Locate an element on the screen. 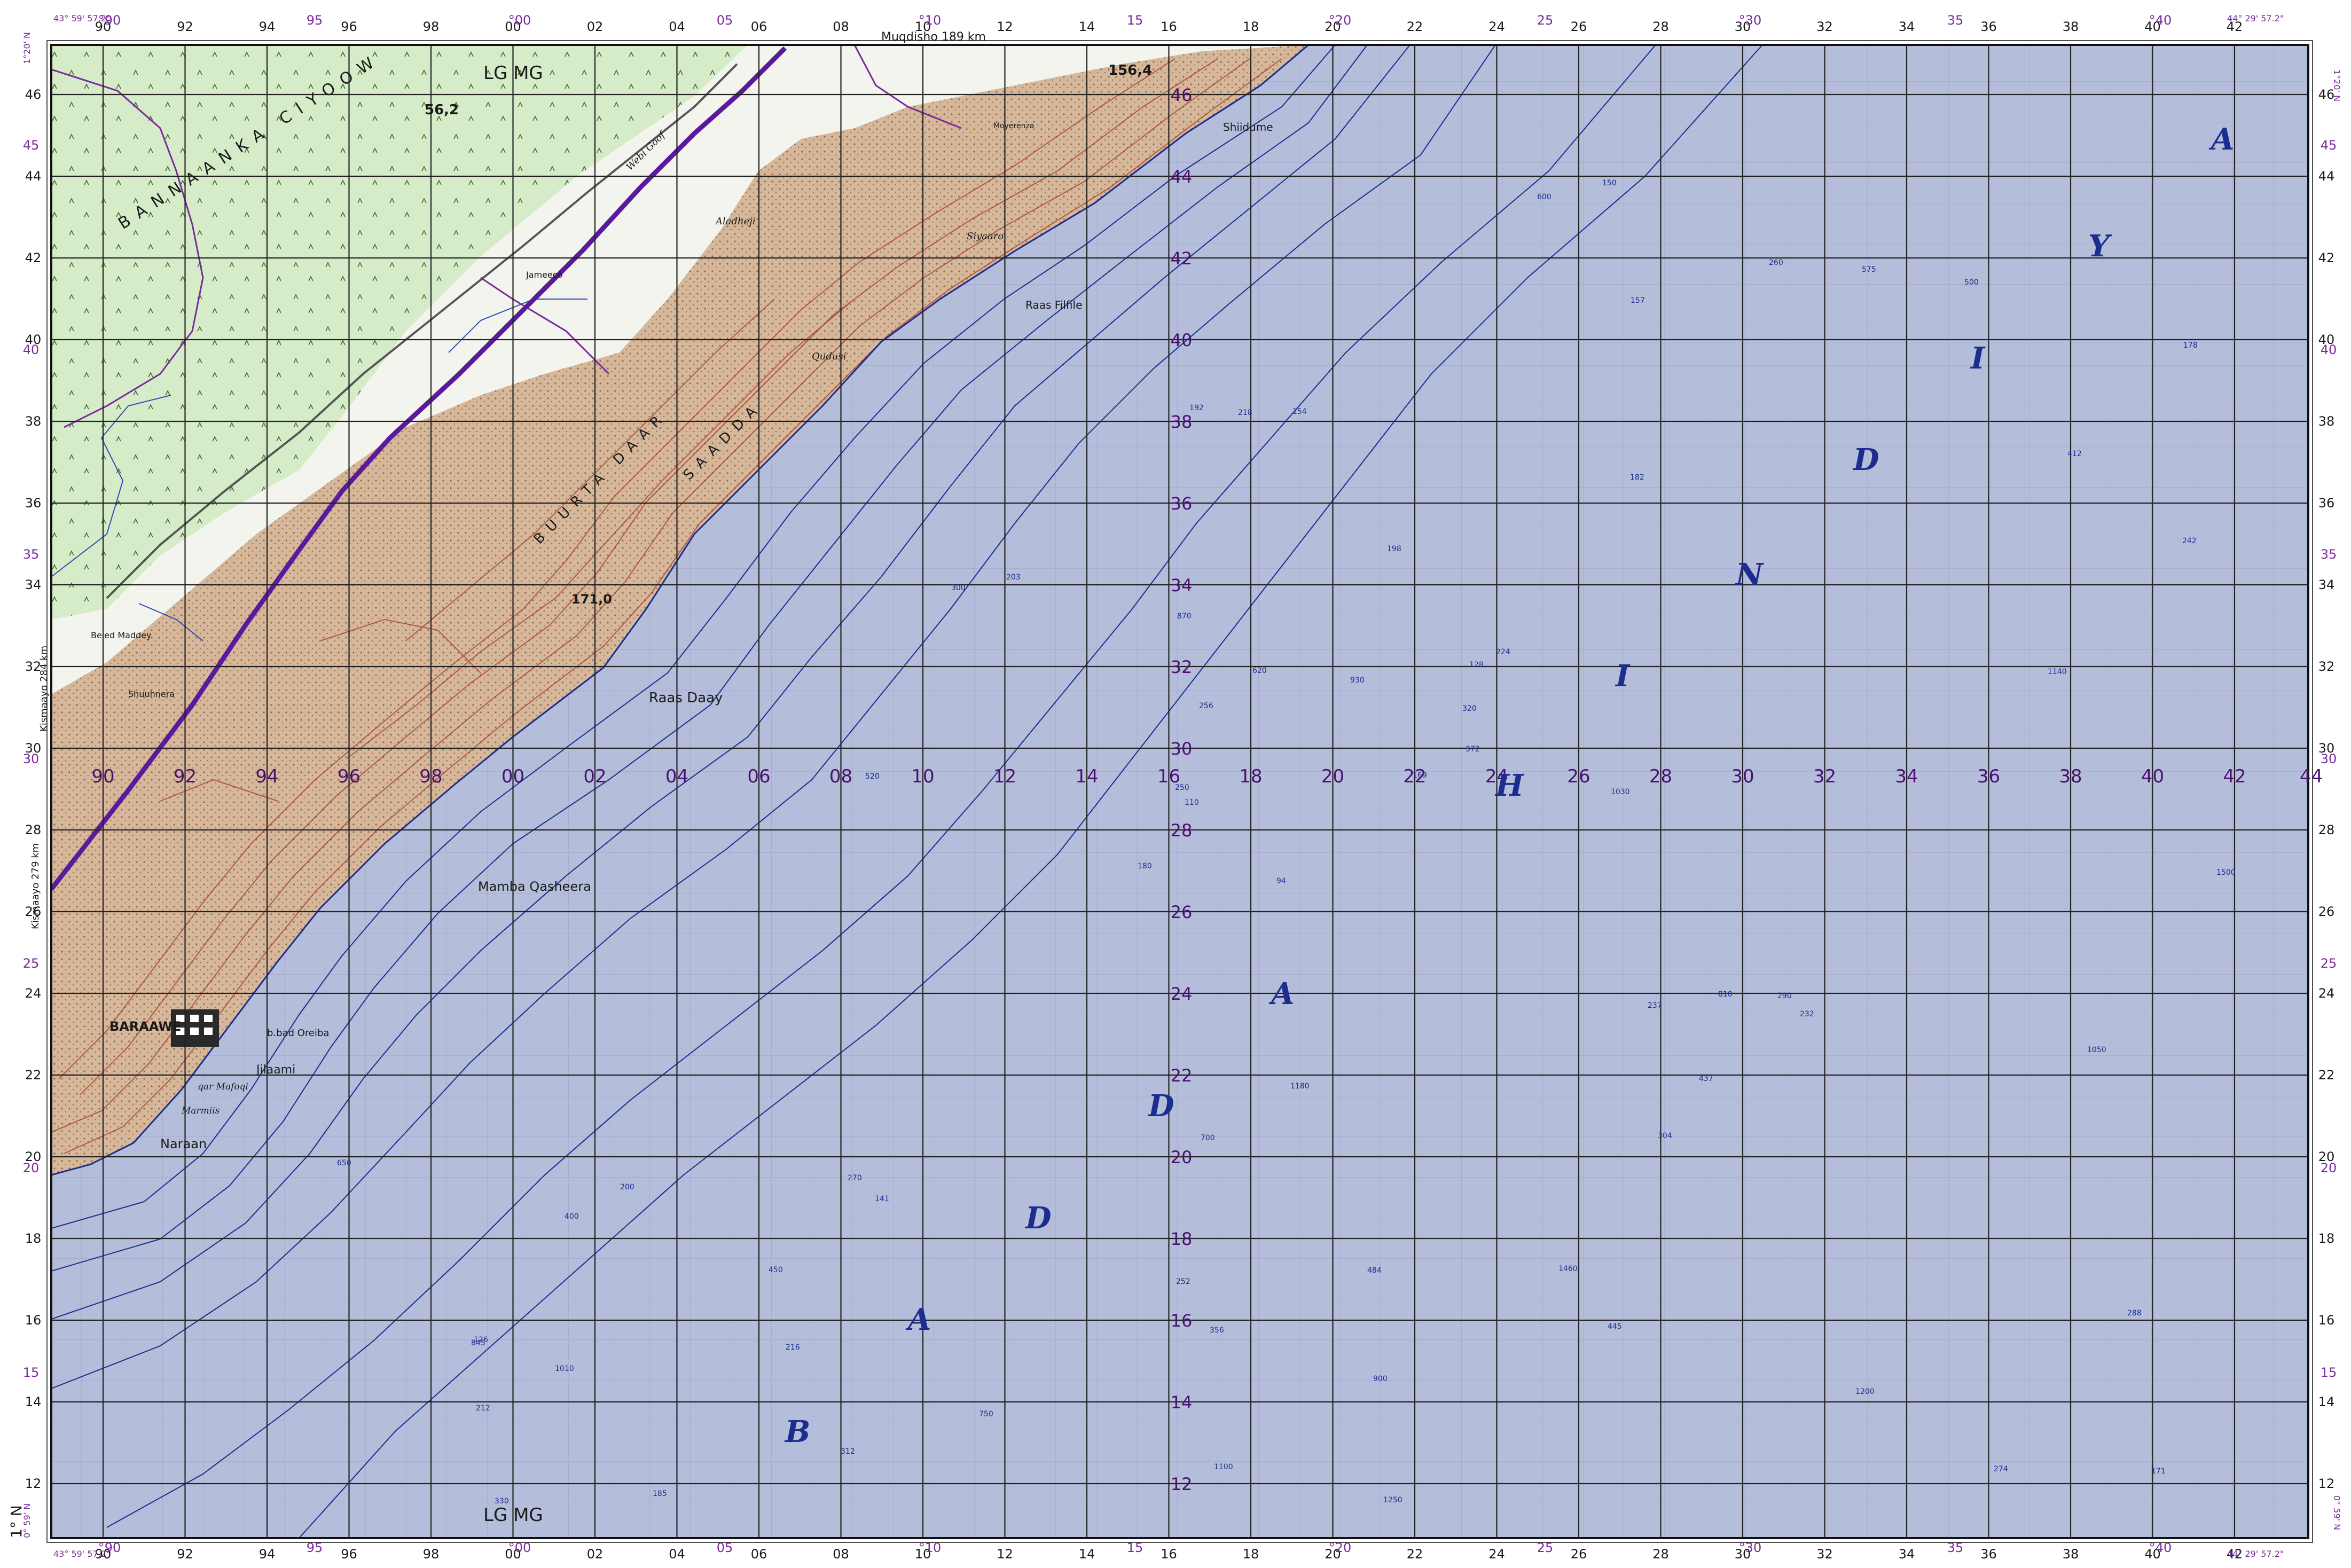 This screenshot has width=2351, height=1568. depth-sounding: 304 is located at coordinates (1665, 1136).